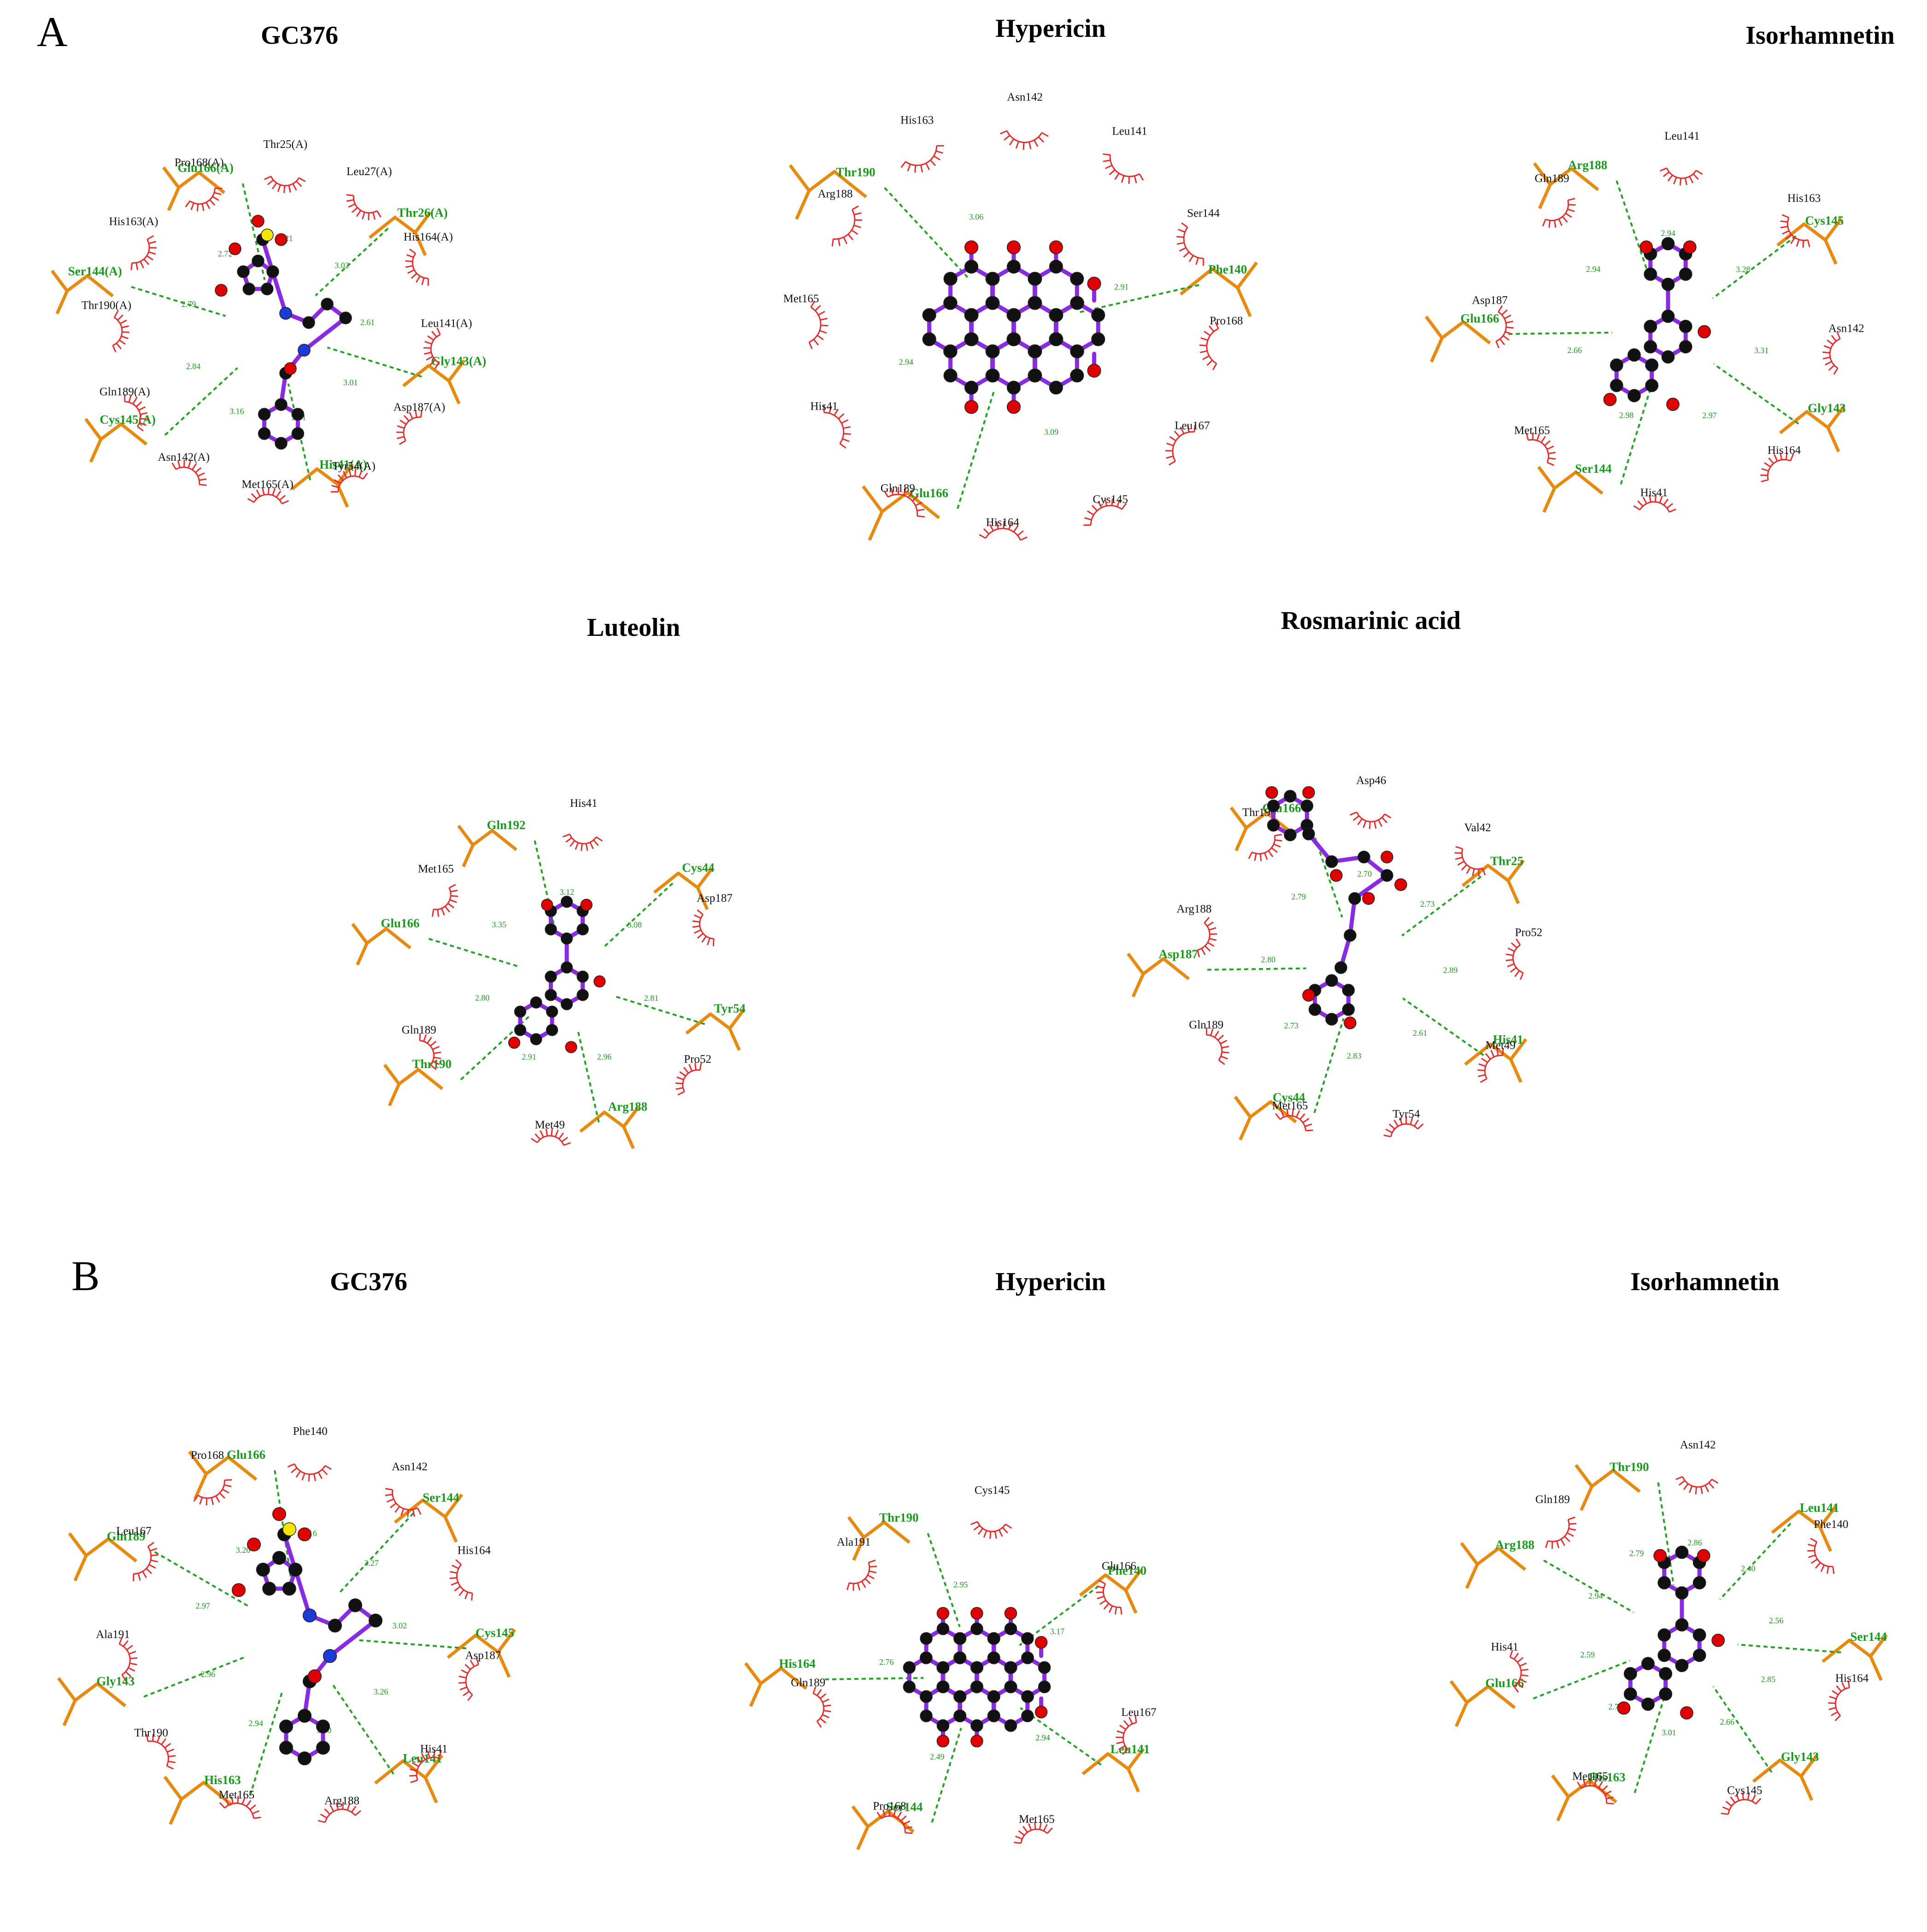  I want to click on hydrophobic-residue-label: Leu167, so click(1138, 1712).